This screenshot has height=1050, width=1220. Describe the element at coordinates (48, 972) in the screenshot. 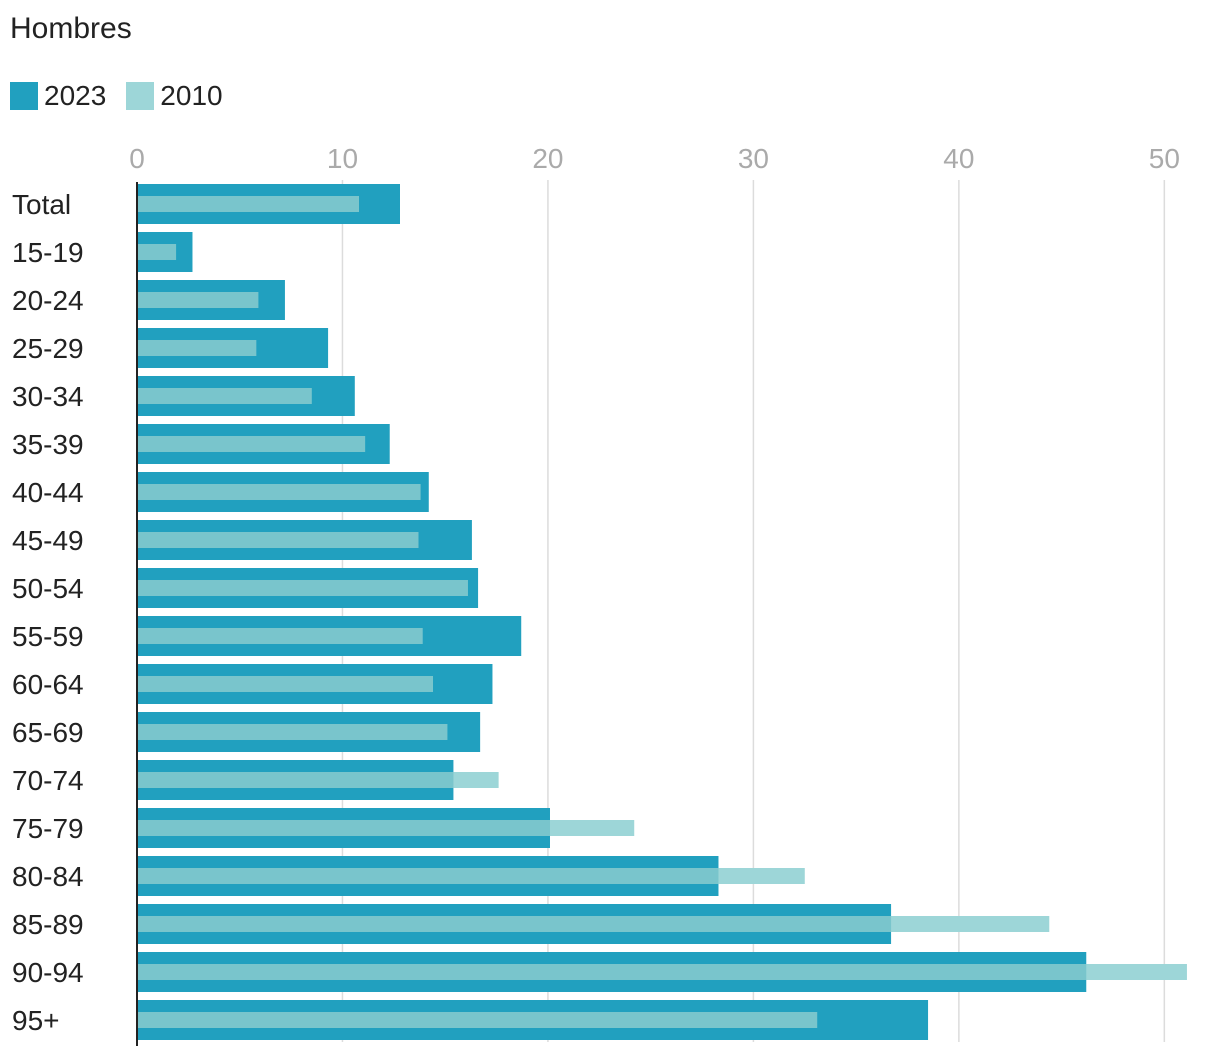

I see `category-label: 90-94` at that location.